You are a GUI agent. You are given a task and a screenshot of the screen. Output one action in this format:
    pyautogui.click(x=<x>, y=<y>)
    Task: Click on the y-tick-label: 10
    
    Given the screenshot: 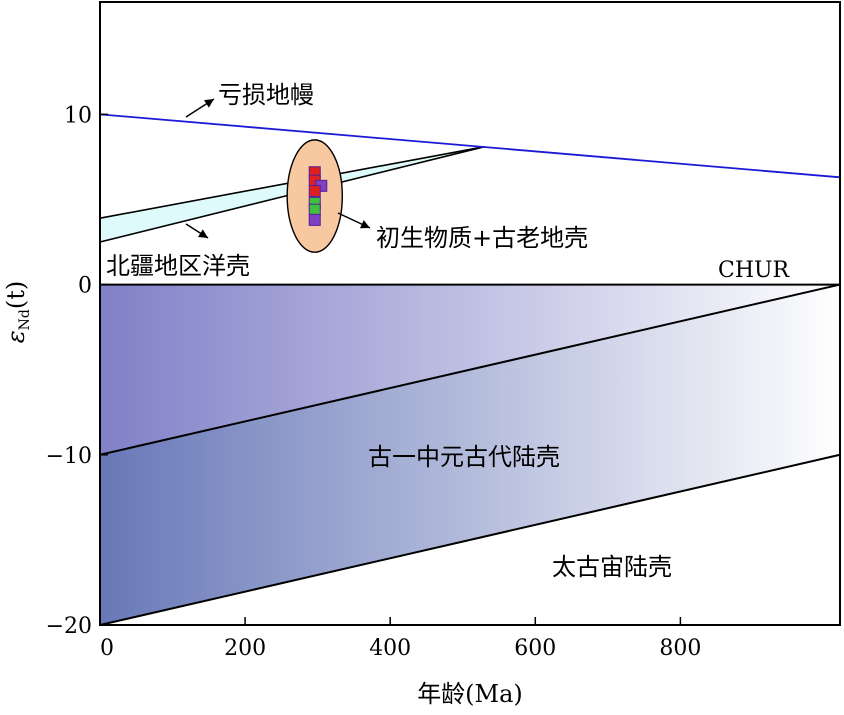 What is the action you would take?
    pyautogui.click(x=78, y=115)
    